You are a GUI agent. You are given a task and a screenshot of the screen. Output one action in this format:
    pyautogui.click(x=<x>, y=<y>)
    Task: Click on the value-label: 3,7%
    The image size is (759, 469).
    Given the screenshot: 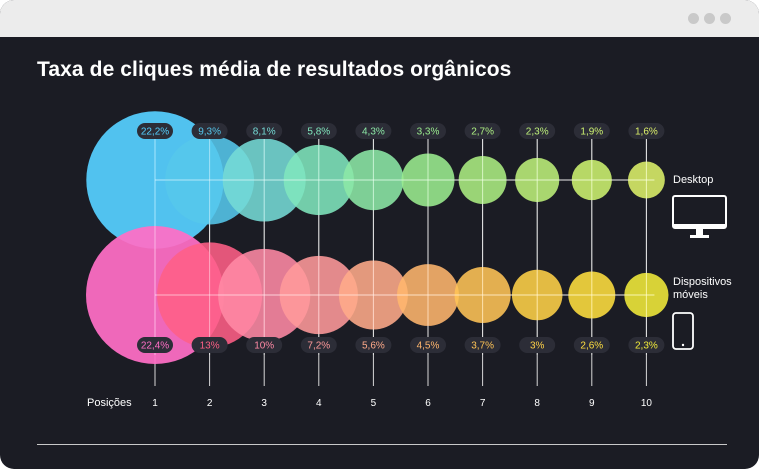 What is the action you would take?
    pyautogui.click(x=482, y=346)
    